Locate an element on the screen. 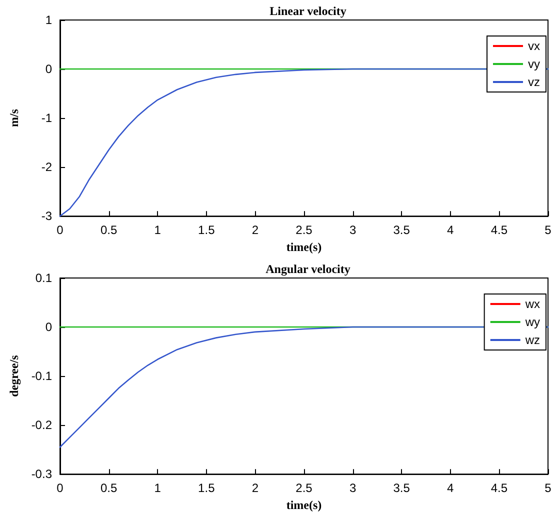 Image resolution: width=560 pixels, height=517 pixels. chart-title: Linear velocity is located at coordinates (308, 11).